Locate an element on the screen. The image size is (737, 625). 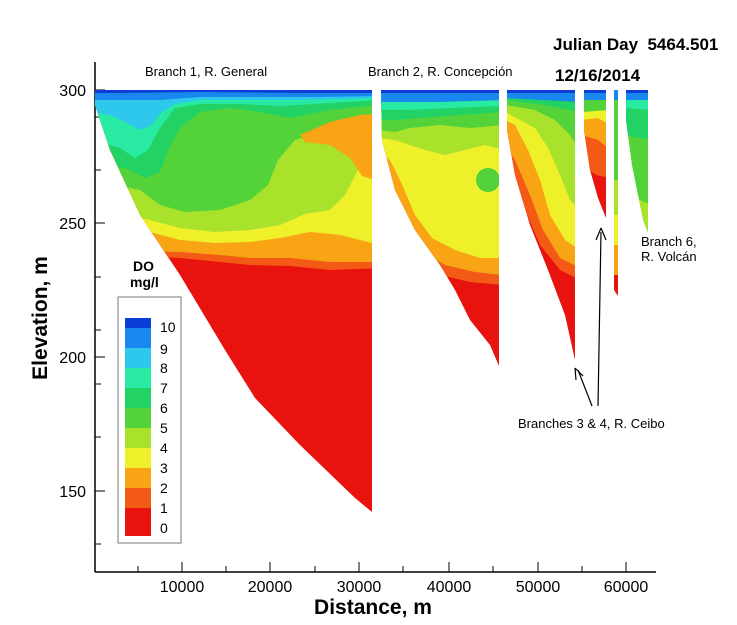
julian-day-label: Julian Day 5464.501 is located at coordinates (635, 44).